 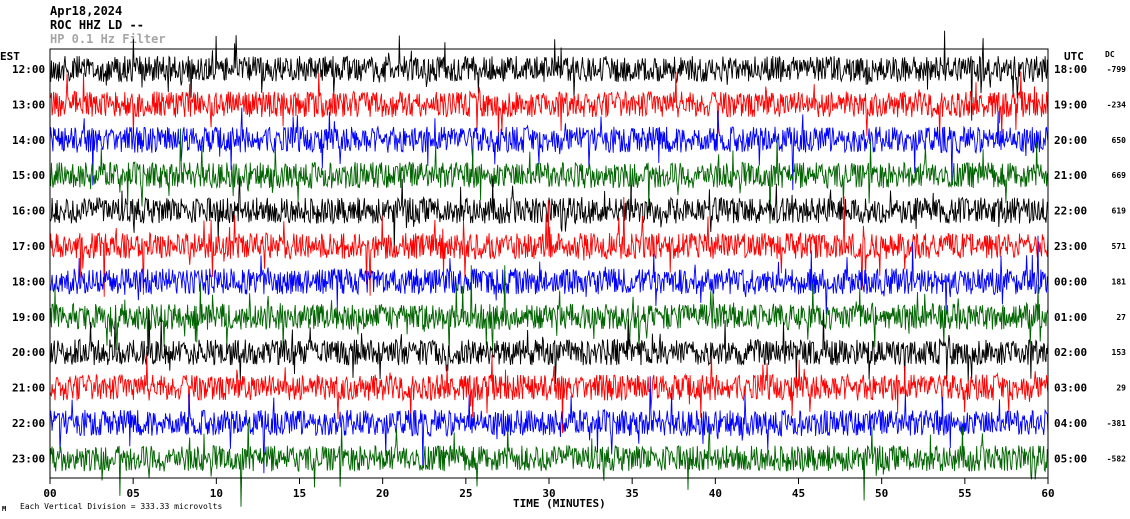 What do you see at coordinates (798, 493) in the screenshot?
I see `x-tick-label: 45` at bounding box center [798, 493].